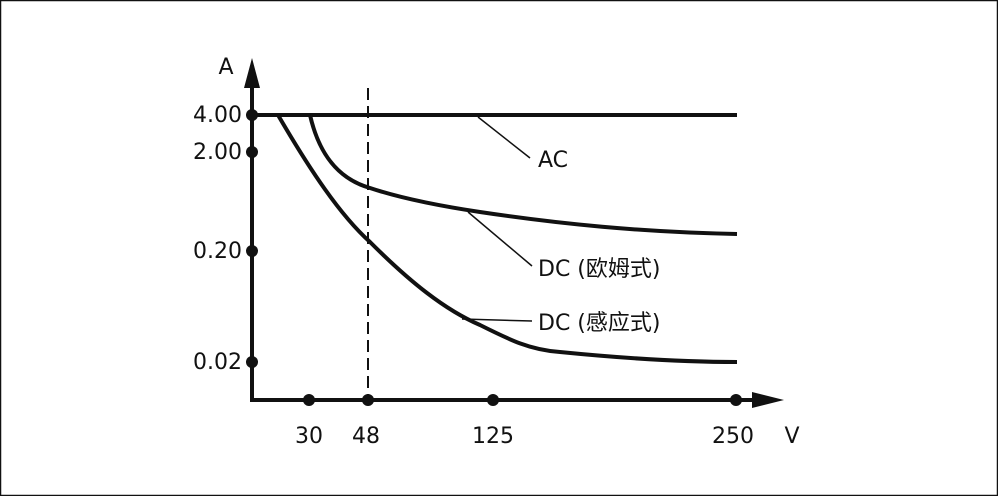  I want to click on y-axis-label: A, so click(225, 67).